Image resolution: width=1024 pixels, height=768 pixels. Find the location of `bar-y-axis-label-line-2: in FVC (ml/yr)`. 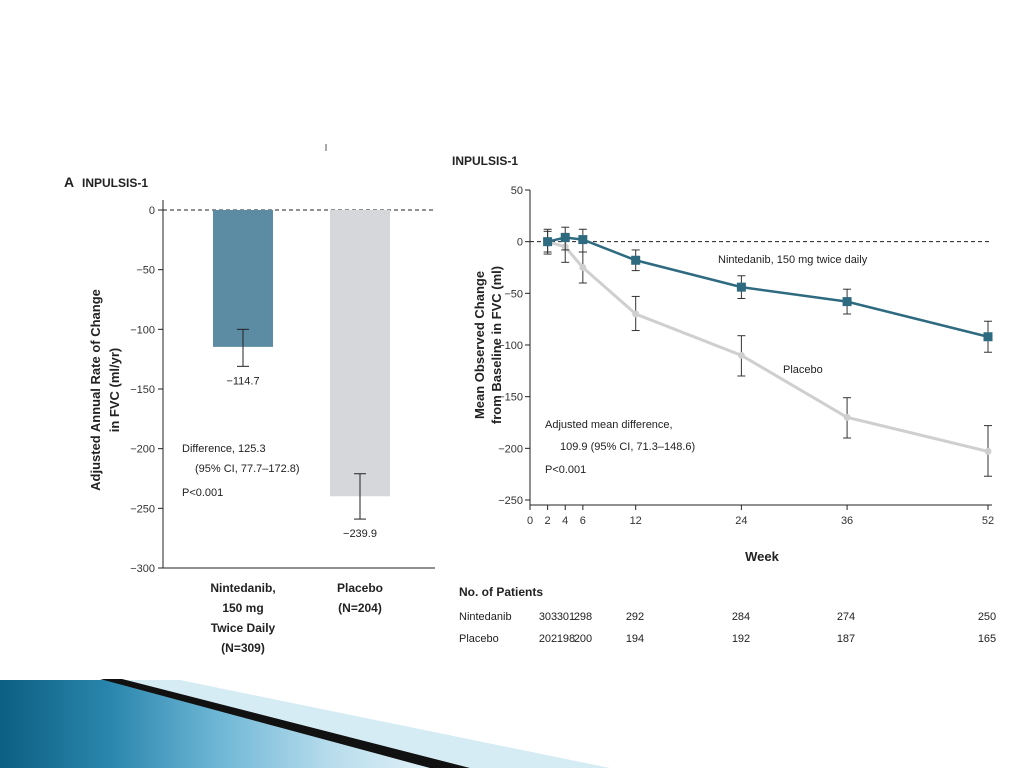

bar-y-axis-label-line-2: in FVC (ml/yr) is located at coordinates (114, 390).